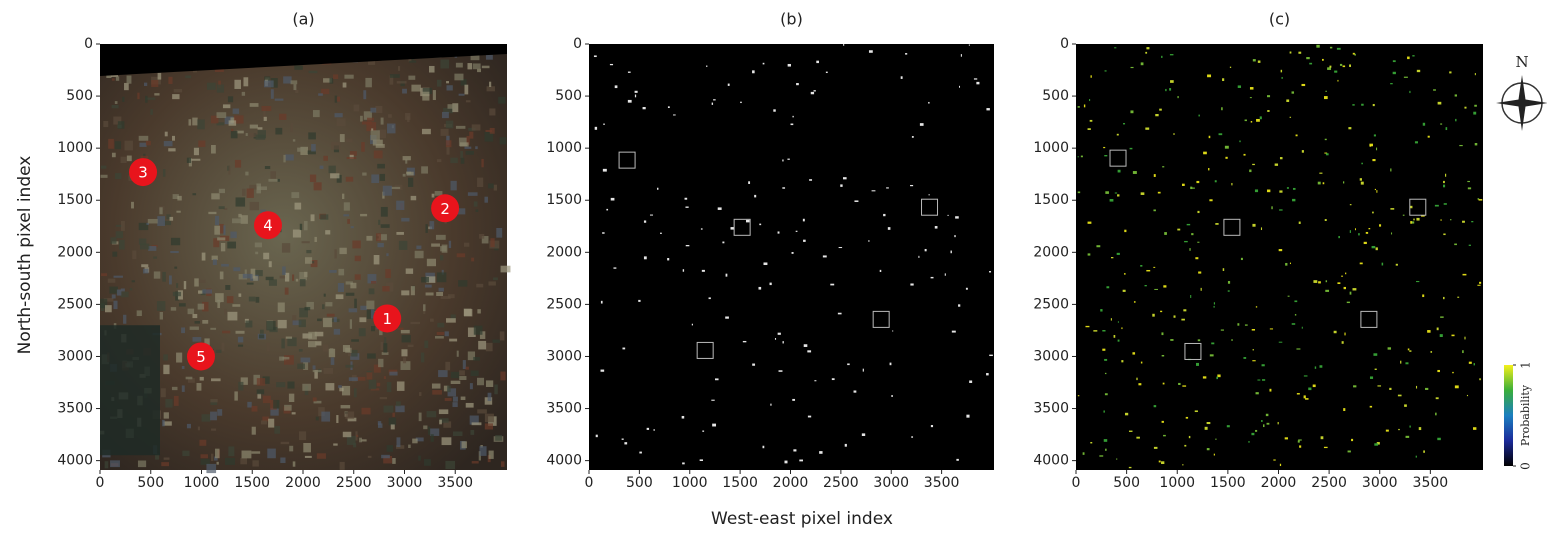 The image size is (1547, 537). What do you see at coordinates (130, 390) in the screenshot?
I see `water` at bounding box center [130, 390].